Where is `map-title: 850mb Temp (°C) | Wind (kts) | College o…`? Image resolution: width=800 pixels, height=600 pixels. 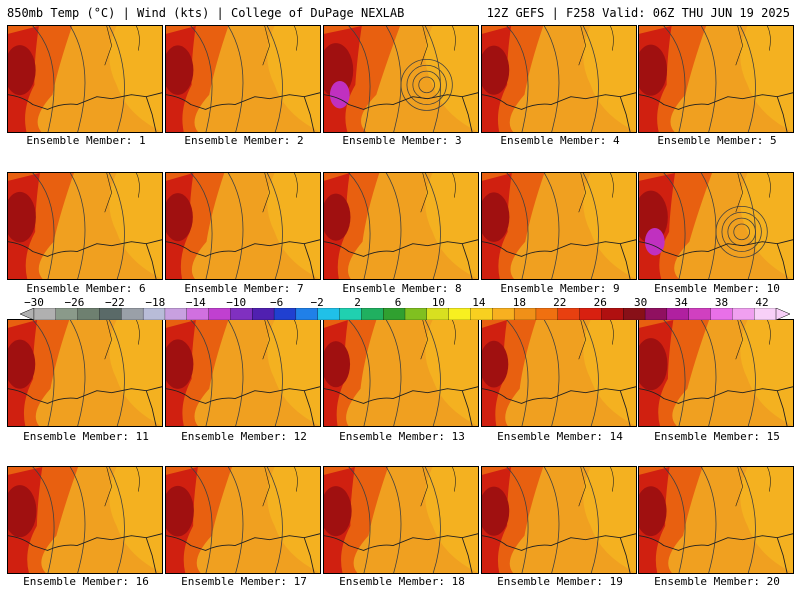 map-title: 850mb Temp (°C) | Wind (kts) | College o… is located at coordinates (206, 13).